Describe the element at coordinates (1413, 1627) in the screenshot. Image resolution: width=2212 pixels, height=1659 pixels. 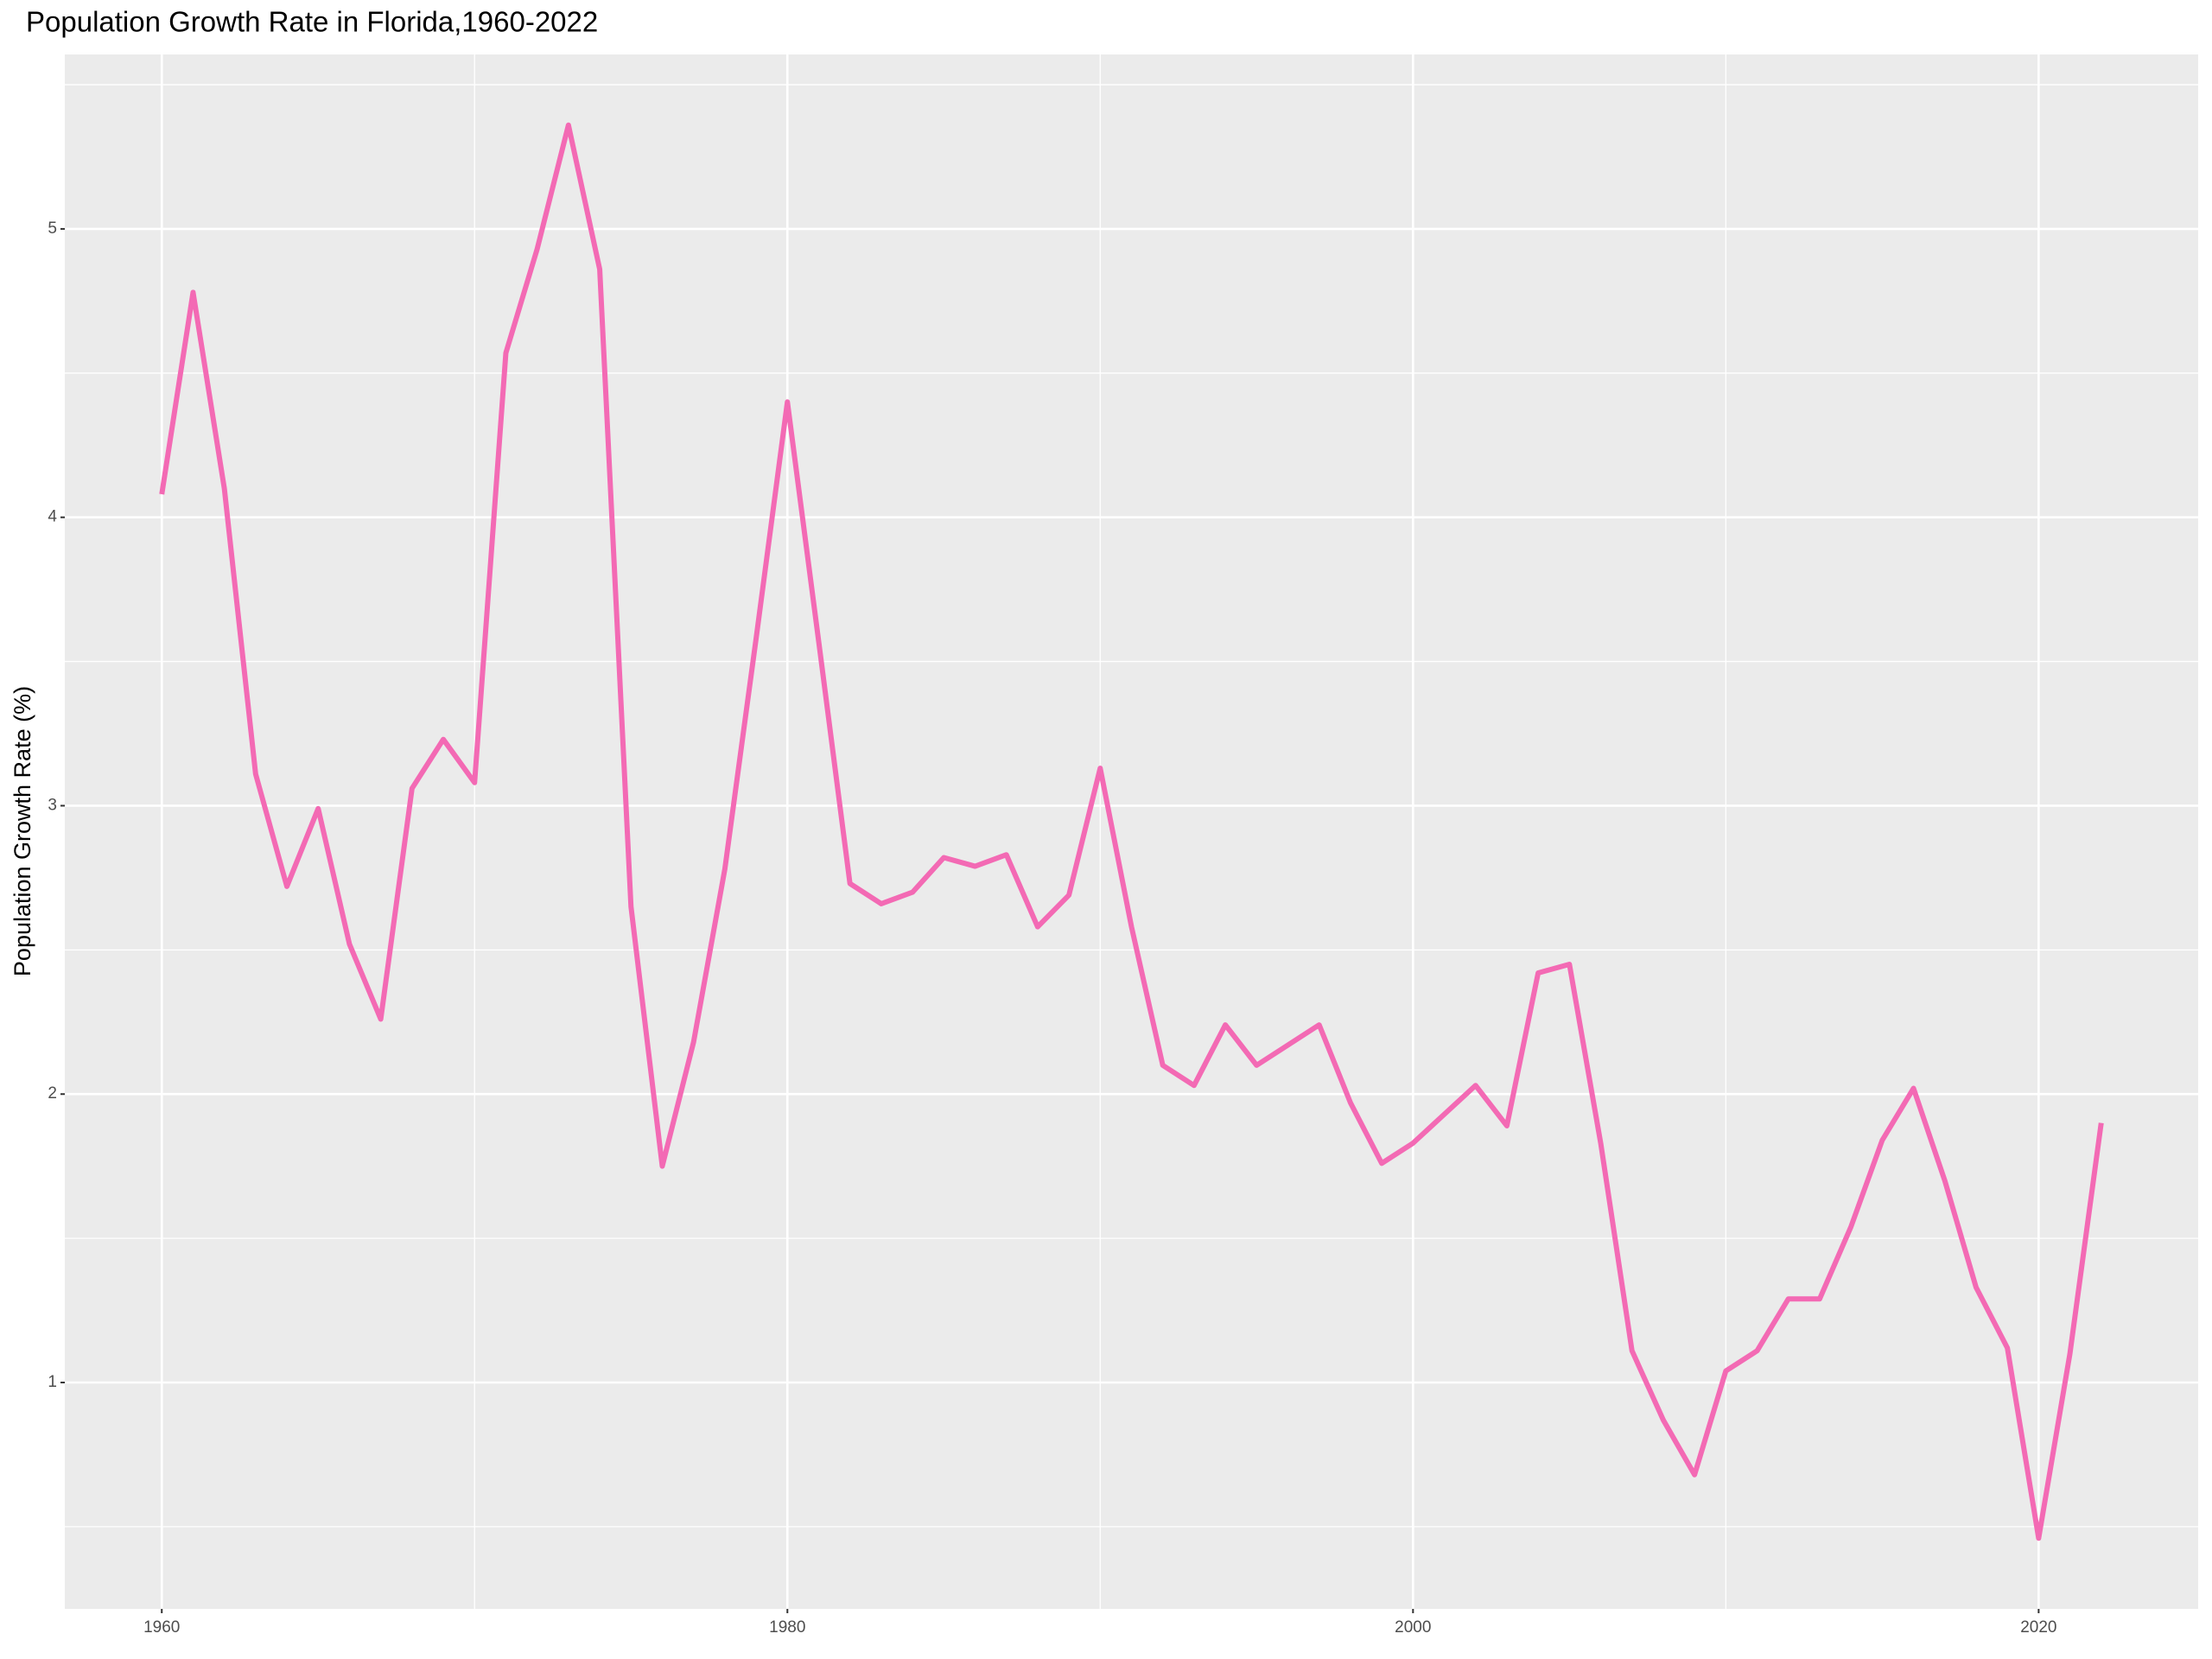
I see `x-tick-label: 2000` at that location.